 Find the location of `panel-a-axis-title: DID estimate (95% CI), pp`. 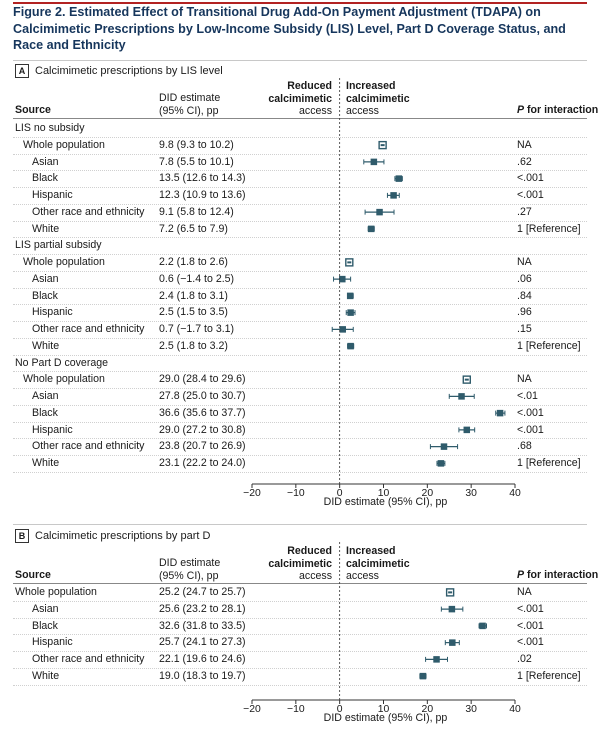

panel-a-axis-title: DID estimate (95% CI), pp is located at coordinates (385, 502).